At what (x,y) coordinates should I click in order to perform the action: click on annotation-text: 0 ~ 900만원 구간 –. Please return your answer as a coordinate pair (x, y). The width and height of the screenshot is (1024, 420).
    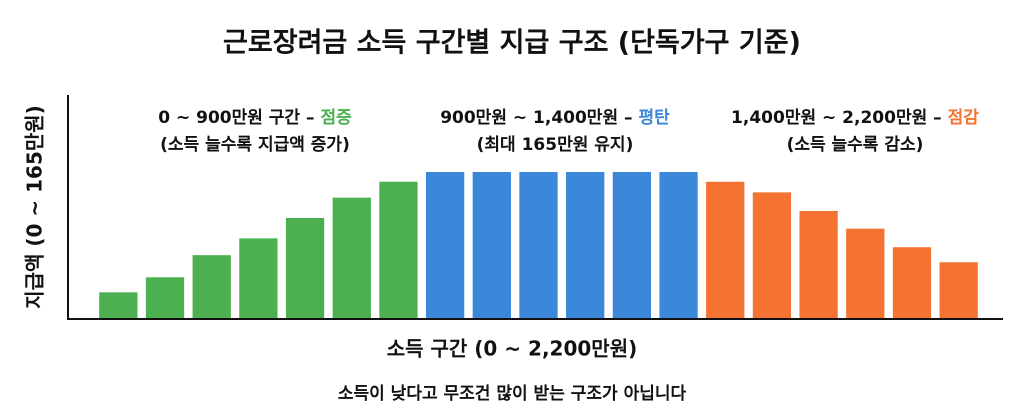
    Looking at the image, I should click on (236, 118).